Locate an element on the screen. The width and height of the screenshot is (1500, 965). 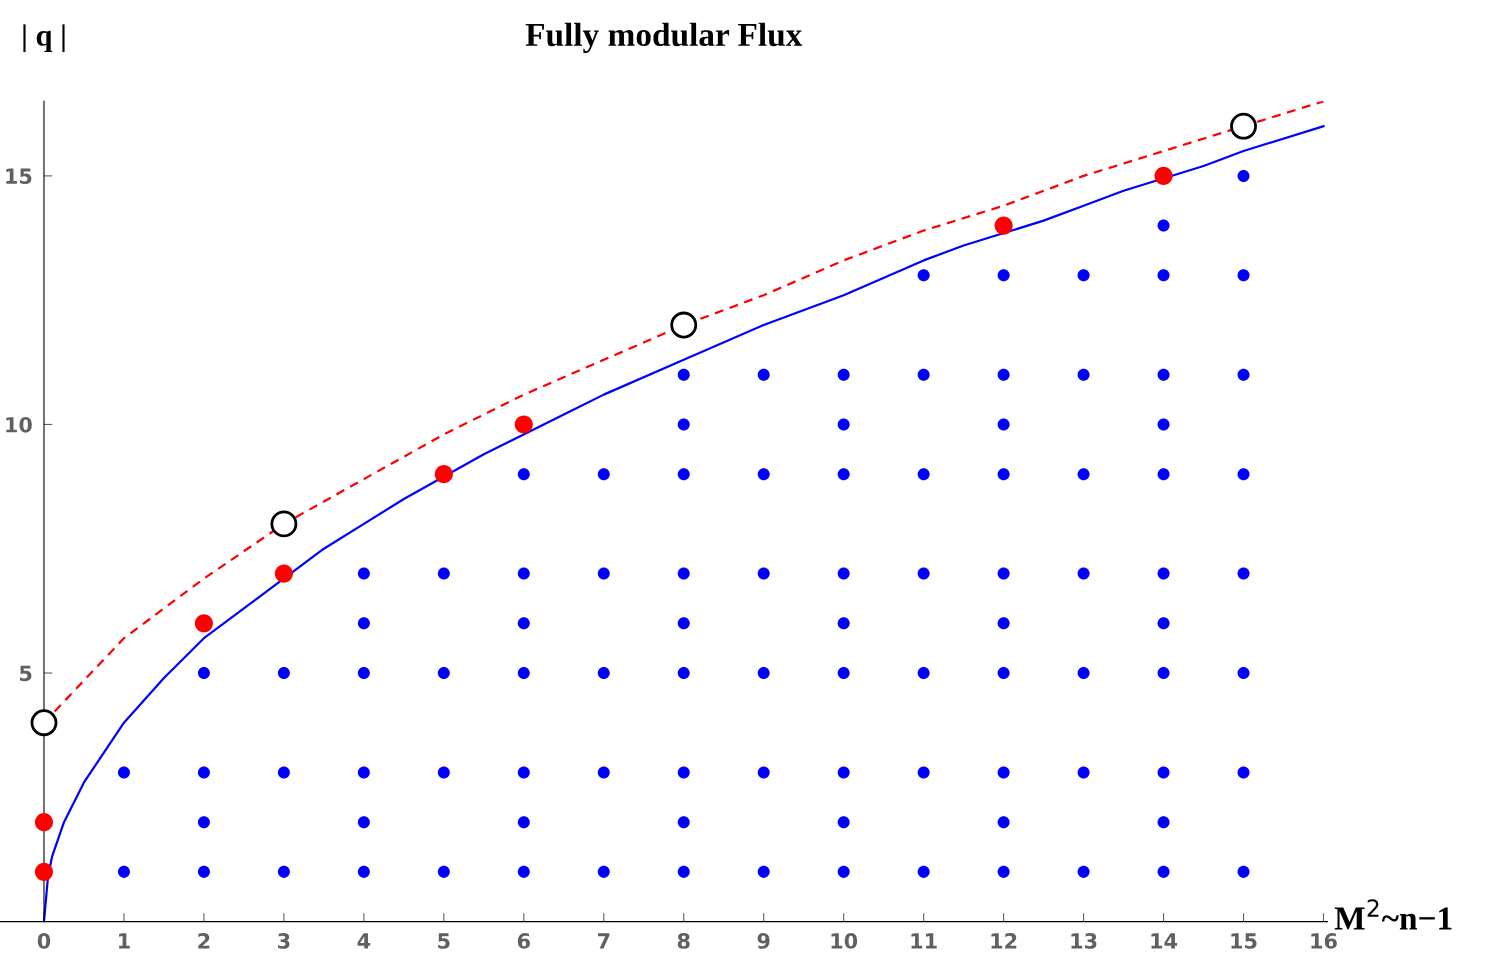
x-tick-label: 9 is located at coordinates (763, 941).